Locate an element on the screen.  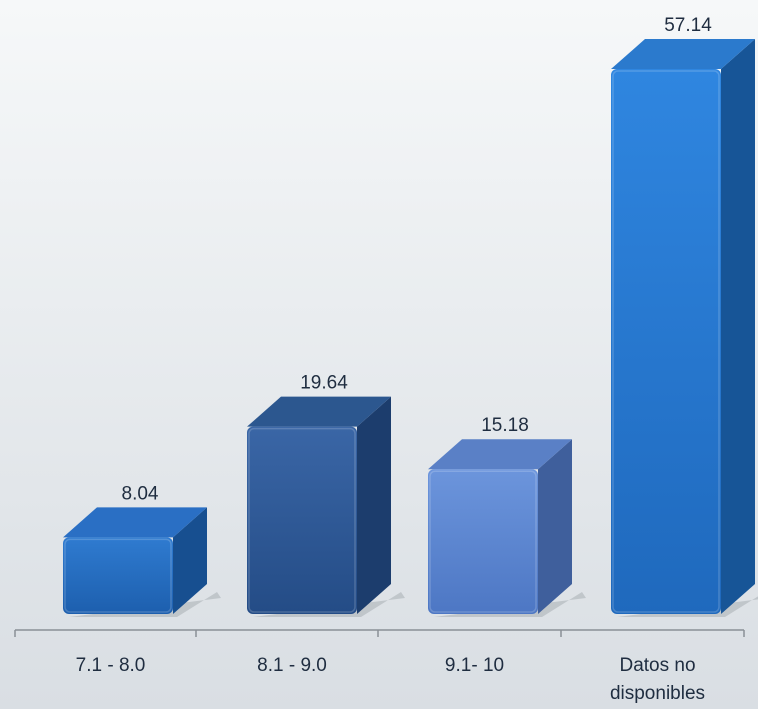
category-label: 9.1- 10 is located at coordinates (474, 665).